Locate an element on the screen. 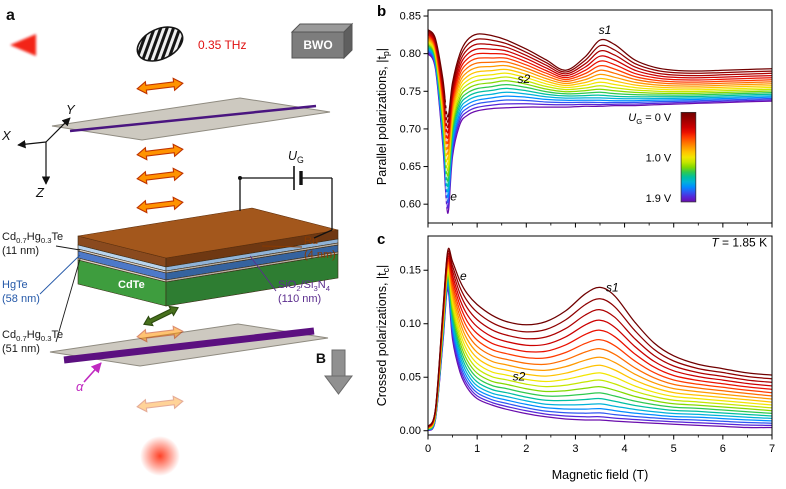 The image size is (786, 489). analyzer-stripe is located at coordinates (189, 345).